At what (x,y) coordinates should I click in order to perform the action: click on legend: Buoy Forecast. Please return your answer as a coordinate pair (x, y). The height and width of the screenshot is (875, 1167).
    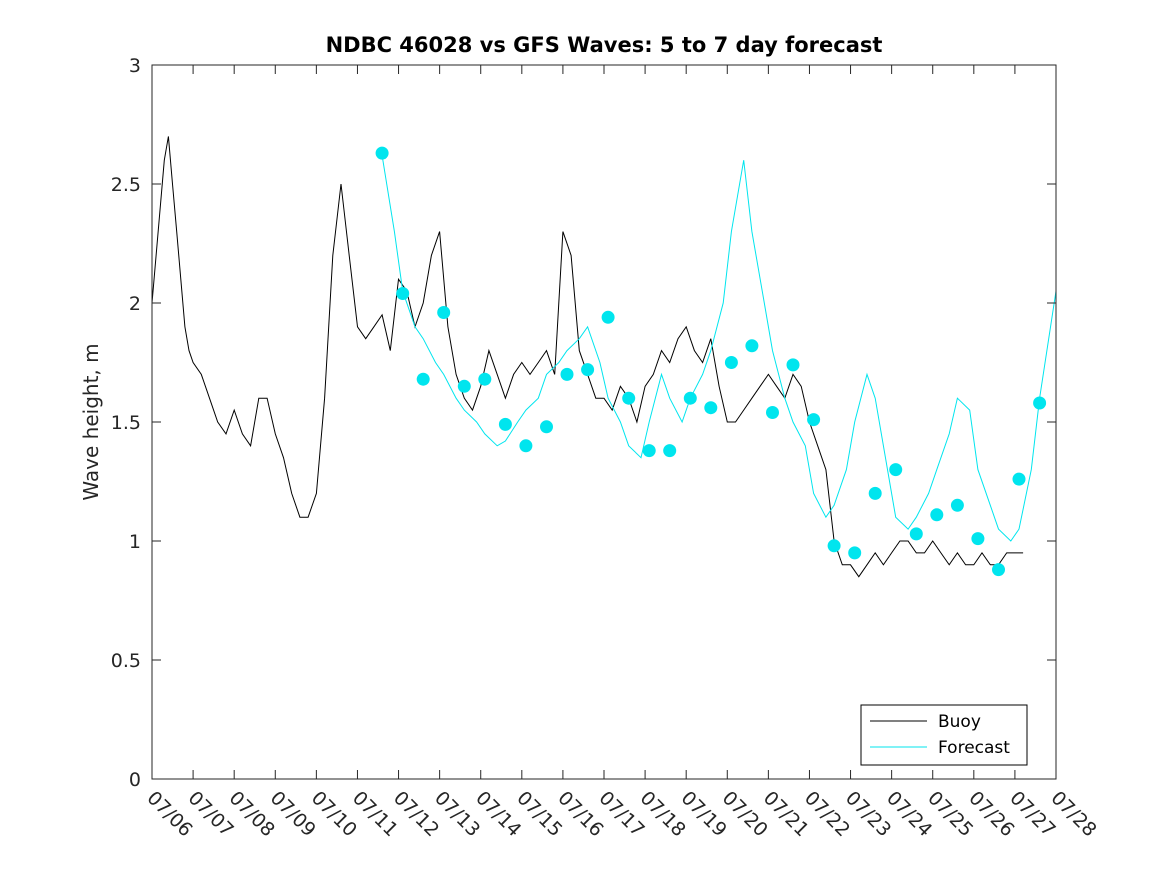
    Looking at the image, I should click on (944, 735).